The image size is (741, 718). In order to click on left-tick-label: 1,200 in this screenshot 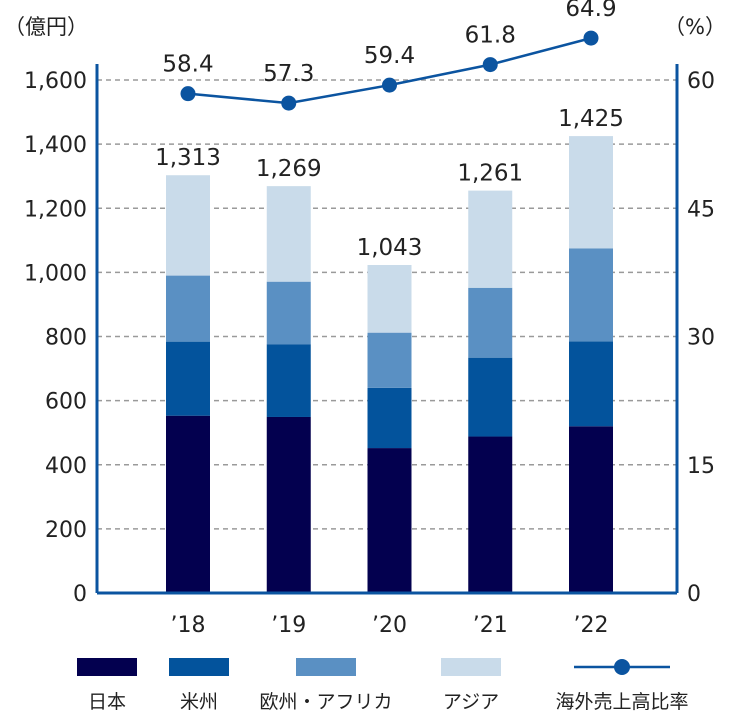, I will do `click(55, 209)`.